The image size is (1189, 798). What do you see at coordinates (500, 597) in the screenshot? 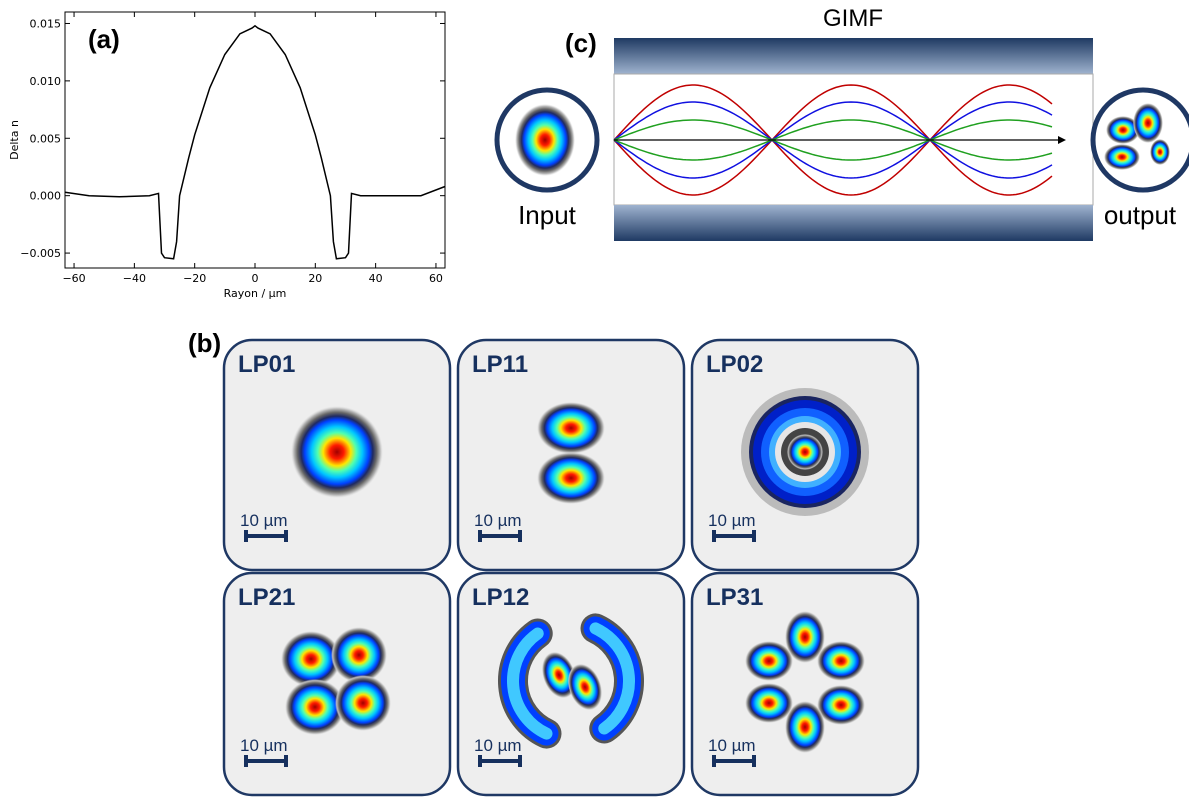
I see `mode-name: LP12` at bounding box center [500, 597].